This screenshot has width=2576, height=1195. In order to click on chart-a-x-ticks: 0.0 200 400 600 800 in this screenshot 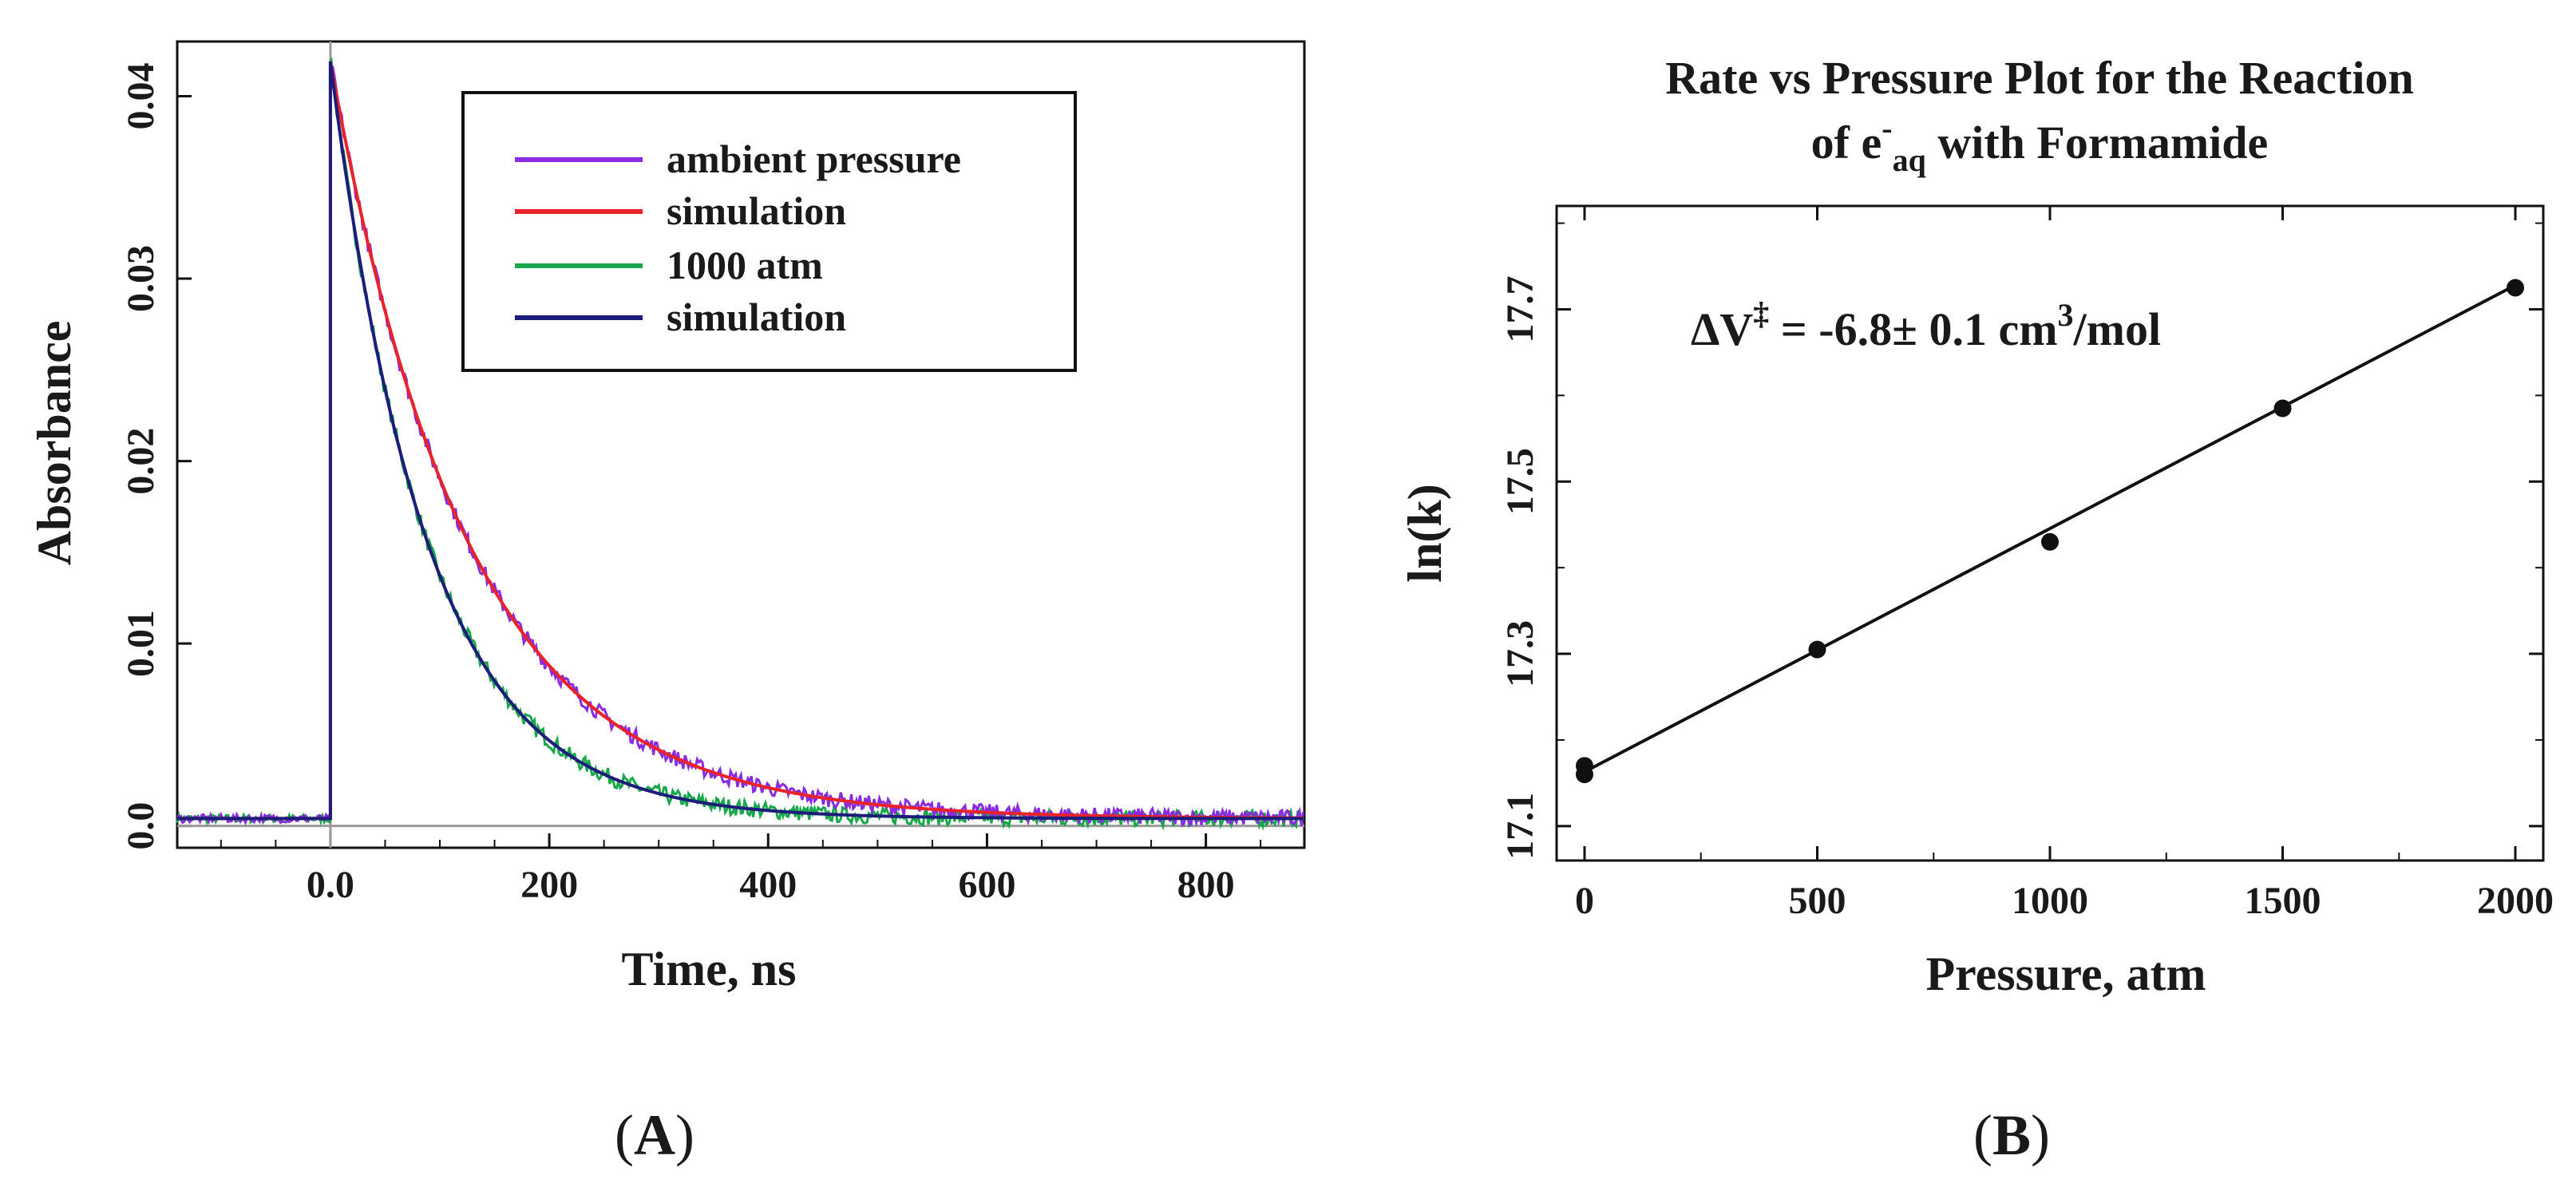, I will do `click(741, 869)`.